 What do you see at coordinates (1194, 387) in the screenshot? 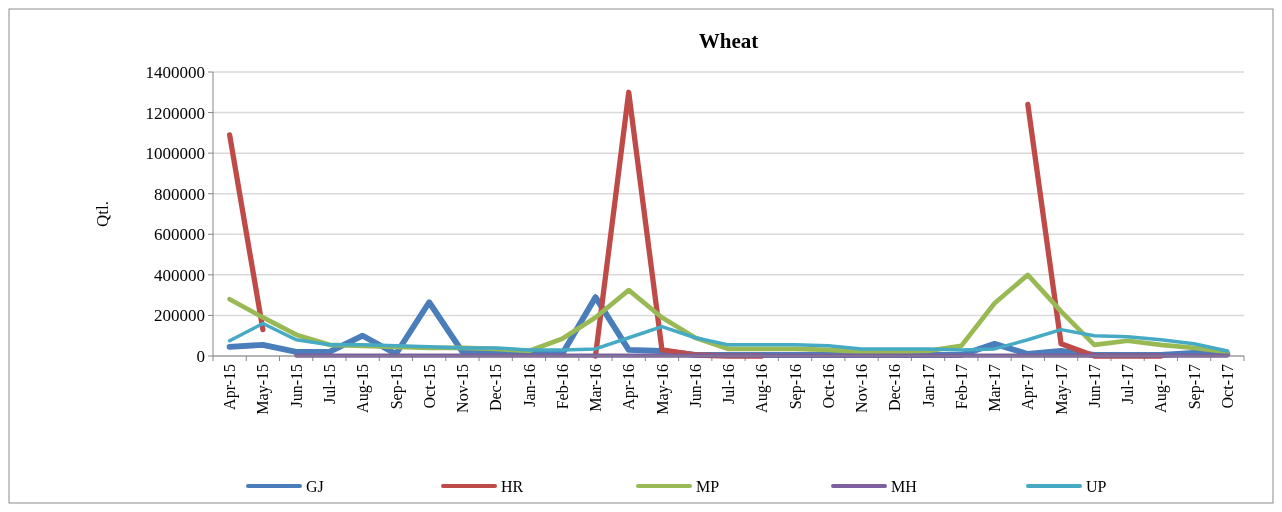
I see `x-tick-label: Sep-17` at bounding box center [1194, 387].